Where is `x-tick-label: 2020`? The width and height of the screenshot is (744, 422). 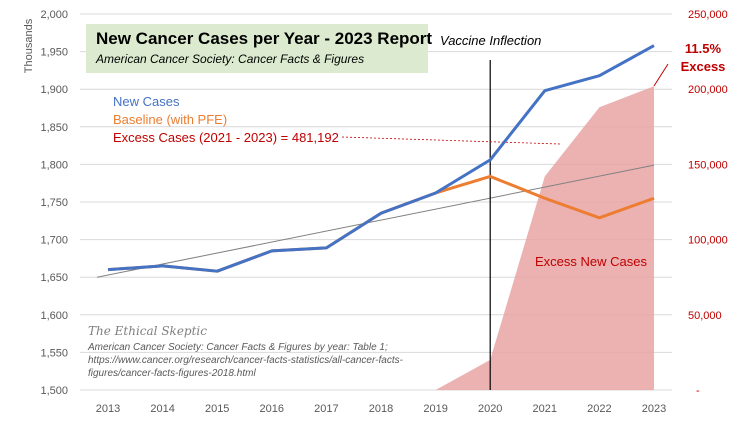 x-tick-label: 2020 is located at coordinates (490, 409).